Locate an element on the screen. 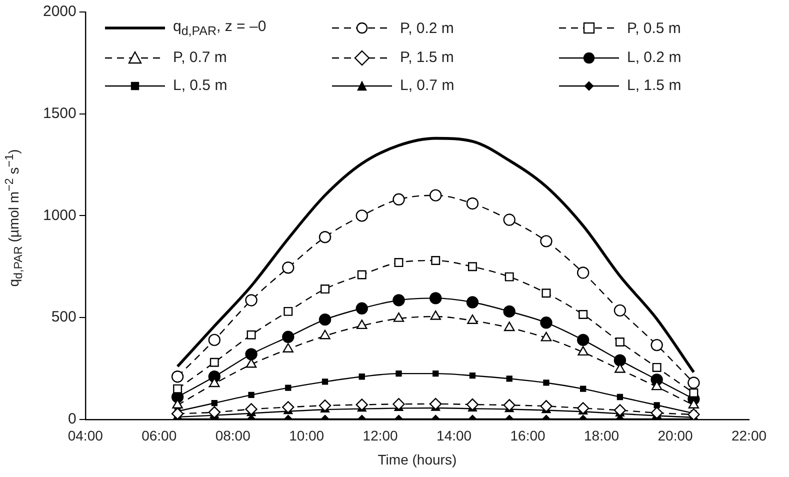 This screenshot has height=477, width=789. y-tick-label: 500 is located at coordinates (63, 317).